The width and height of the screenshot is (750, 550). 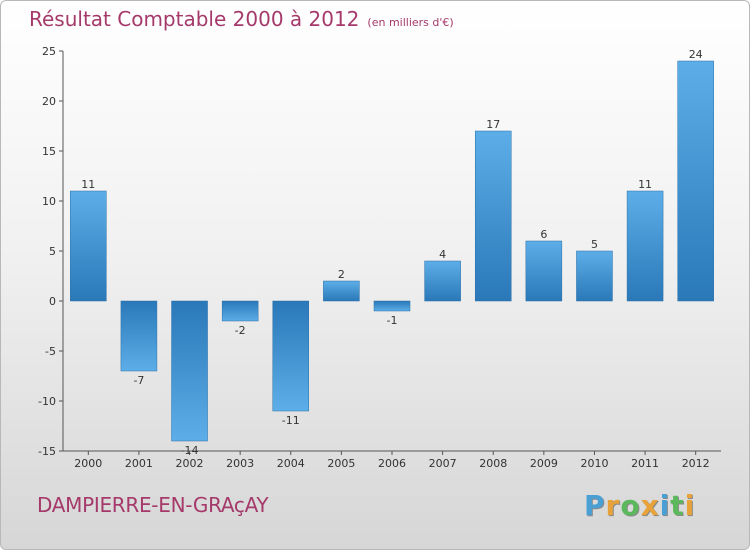 What do you see at coordinates (392, 463) in the screenshot?
I see `x-tick-label: 2006` at bounding box center [392, 463].